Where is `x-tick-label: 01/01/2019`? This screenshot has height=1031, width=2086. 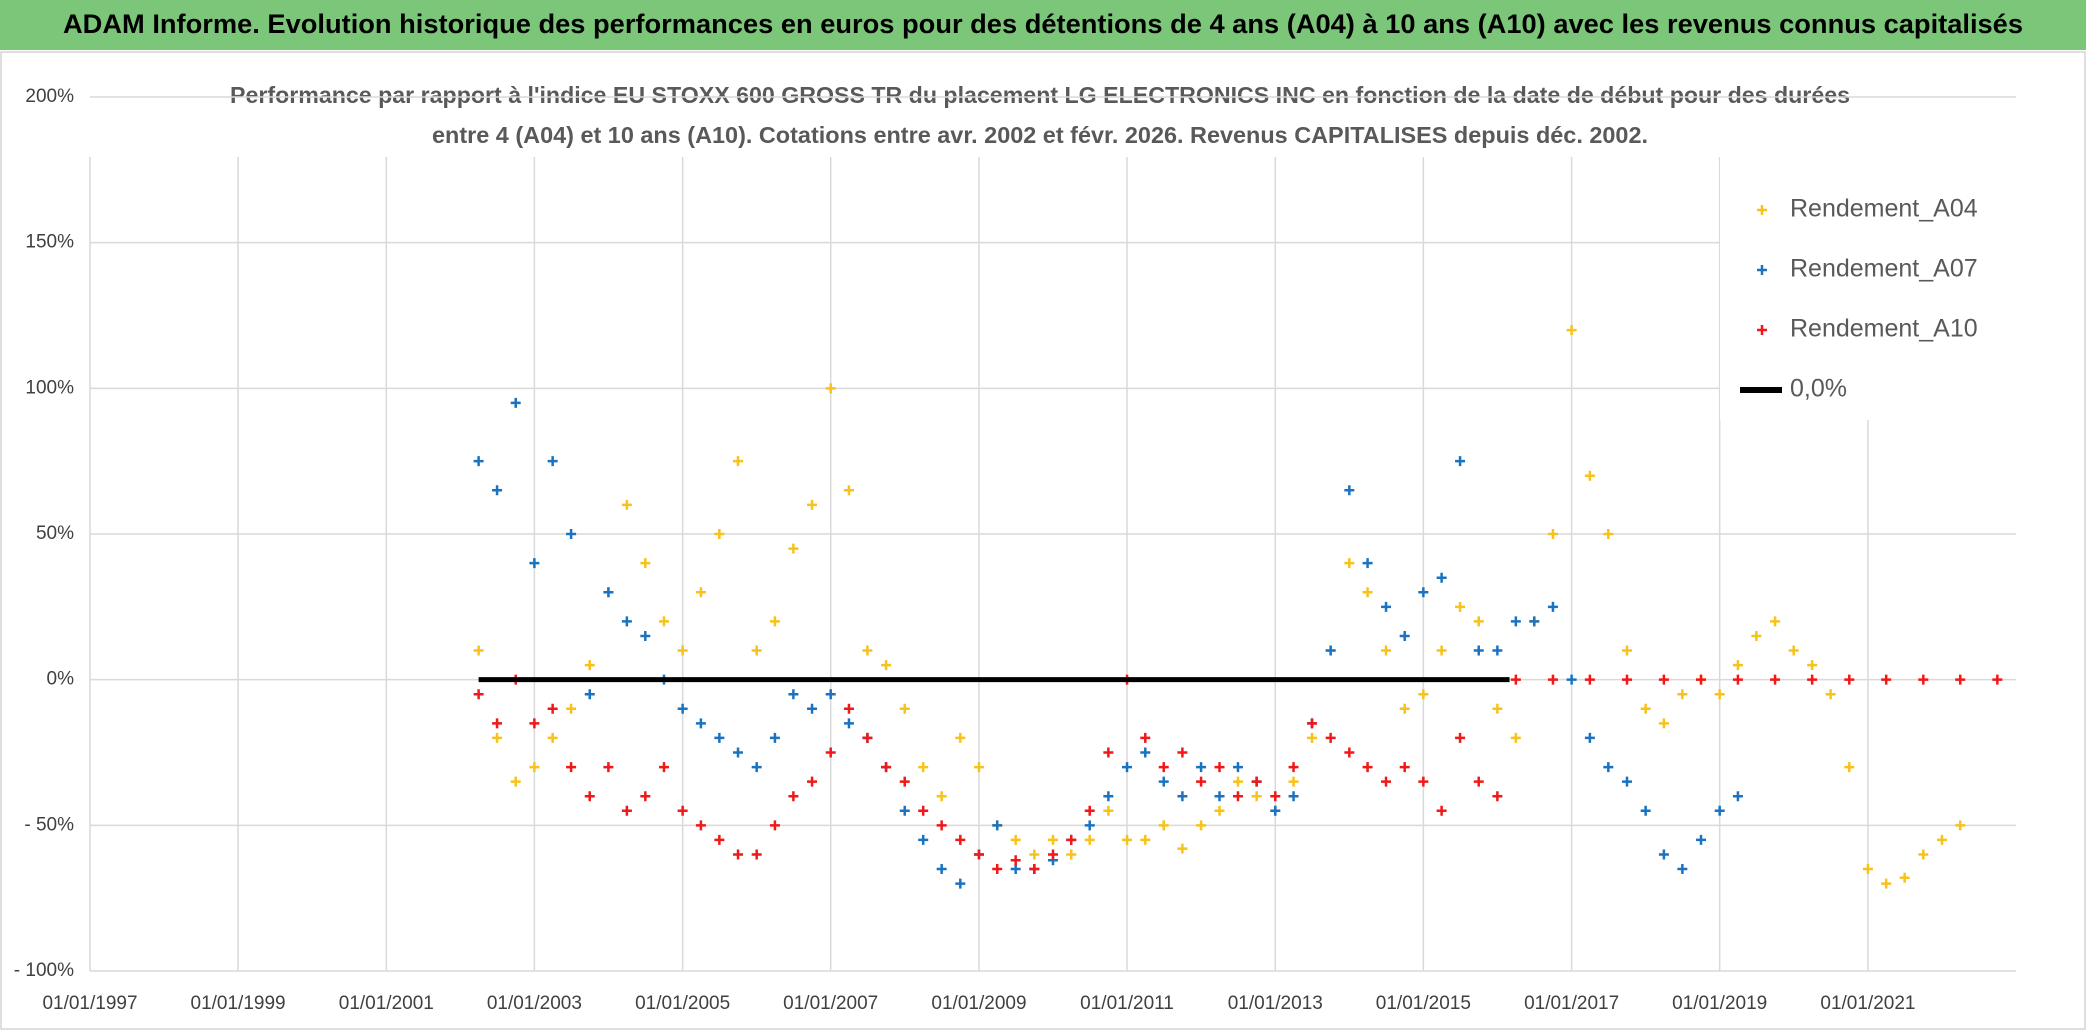
x-tick-label: 01/01/2019 is located at coordinates (1719, 1003).